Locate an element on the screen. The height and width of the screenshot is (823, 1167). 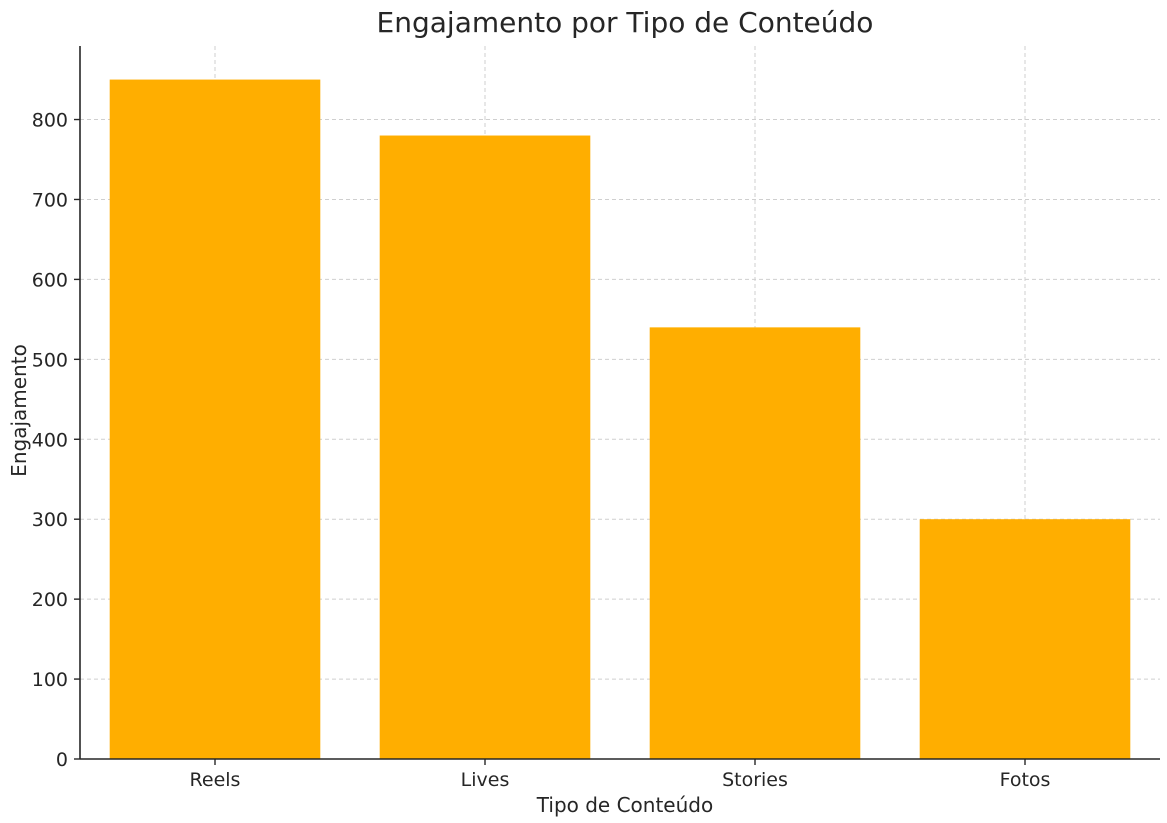
y-tick-label: 400 is located at coordinates (50, 440).